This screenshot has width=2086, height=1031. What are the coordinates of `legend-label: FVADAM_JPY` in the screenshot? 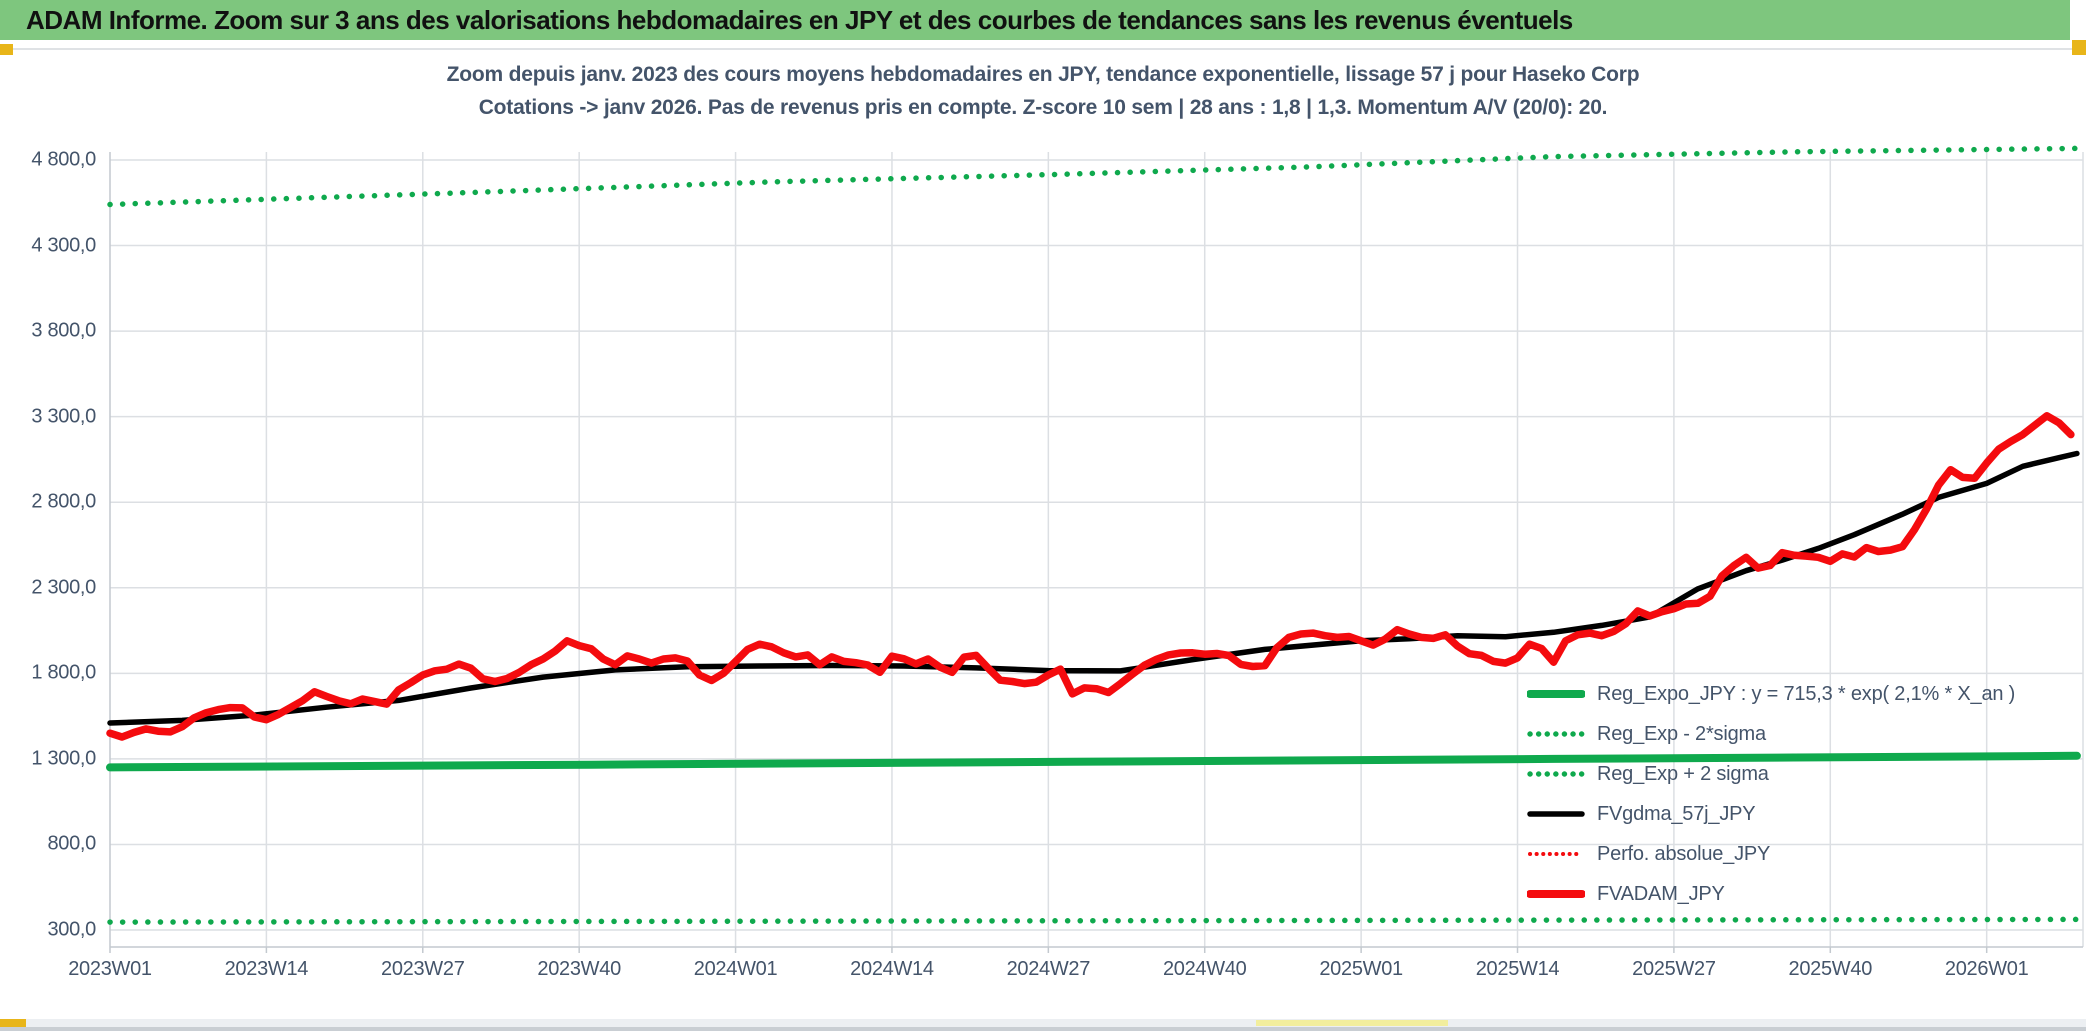 It's located at (1661, 893).